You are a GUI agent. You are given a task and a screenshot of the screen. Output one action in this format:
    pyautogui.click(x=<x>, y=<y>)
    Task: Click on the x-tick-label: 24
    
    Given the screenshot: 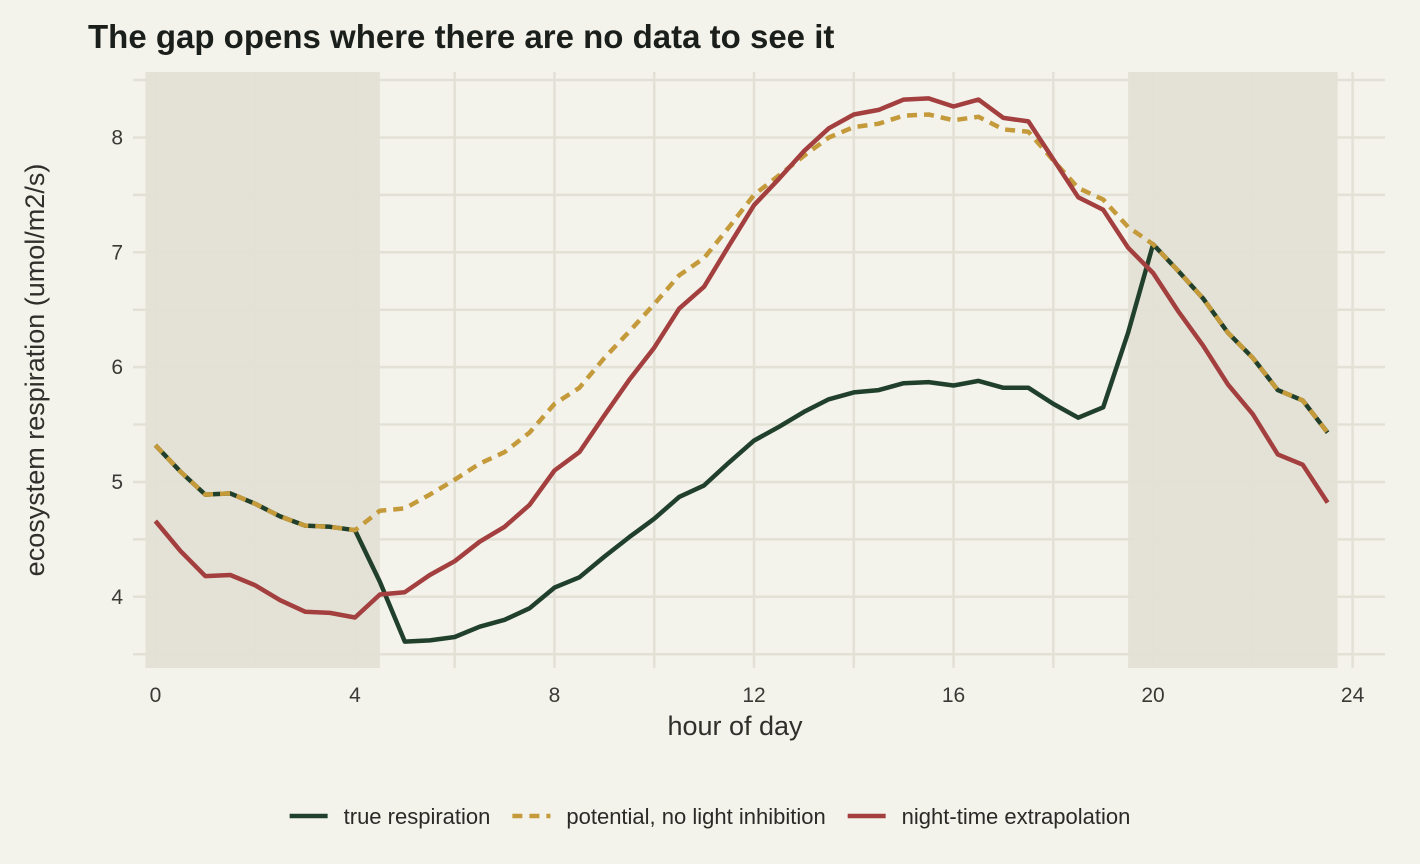 What is the action you would take?
    pyautogui.click(x=1353, y=695)
    